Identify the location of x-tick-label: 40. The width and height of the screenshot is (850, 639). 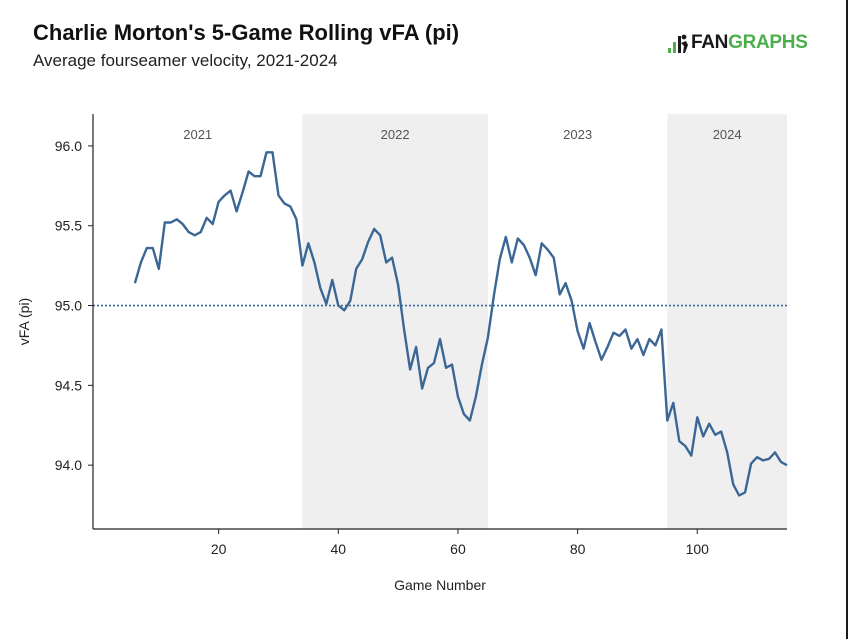
(339, 549).